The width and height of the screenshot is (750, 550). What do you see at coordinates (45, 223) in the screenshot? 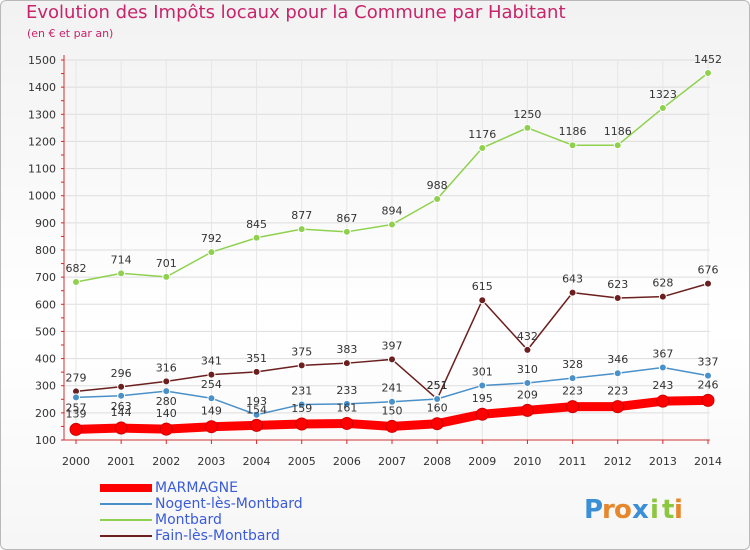
I see `y-tick-label: 900` at bounding box center [45, 223].